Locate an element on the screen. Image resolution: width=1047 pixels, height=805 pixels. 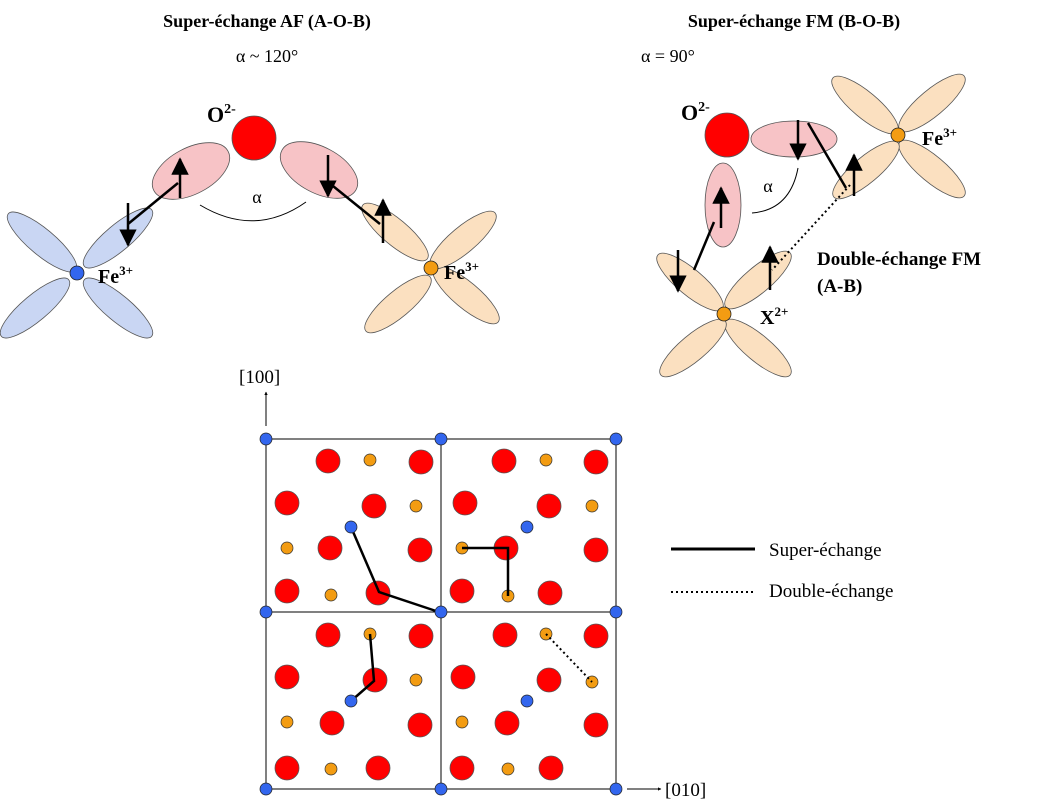
af-bond-left is located at coordinates (153, 203).